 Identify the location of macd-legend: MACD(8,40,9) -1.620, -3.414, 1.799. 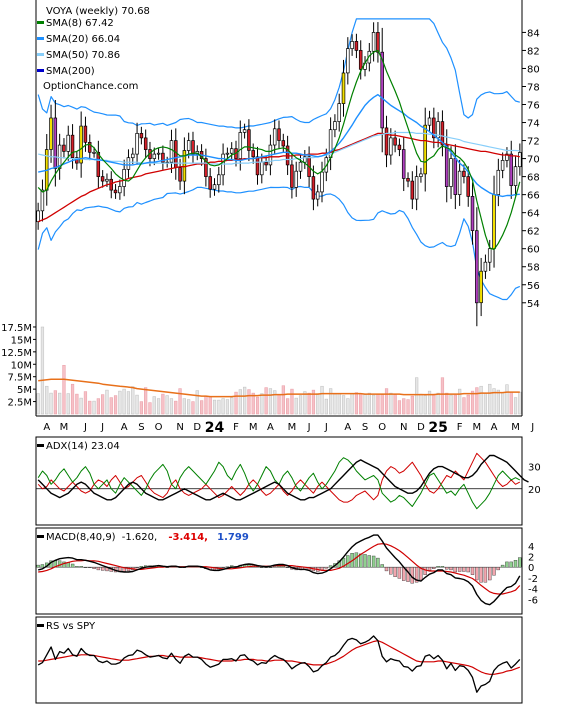
(143, 537).